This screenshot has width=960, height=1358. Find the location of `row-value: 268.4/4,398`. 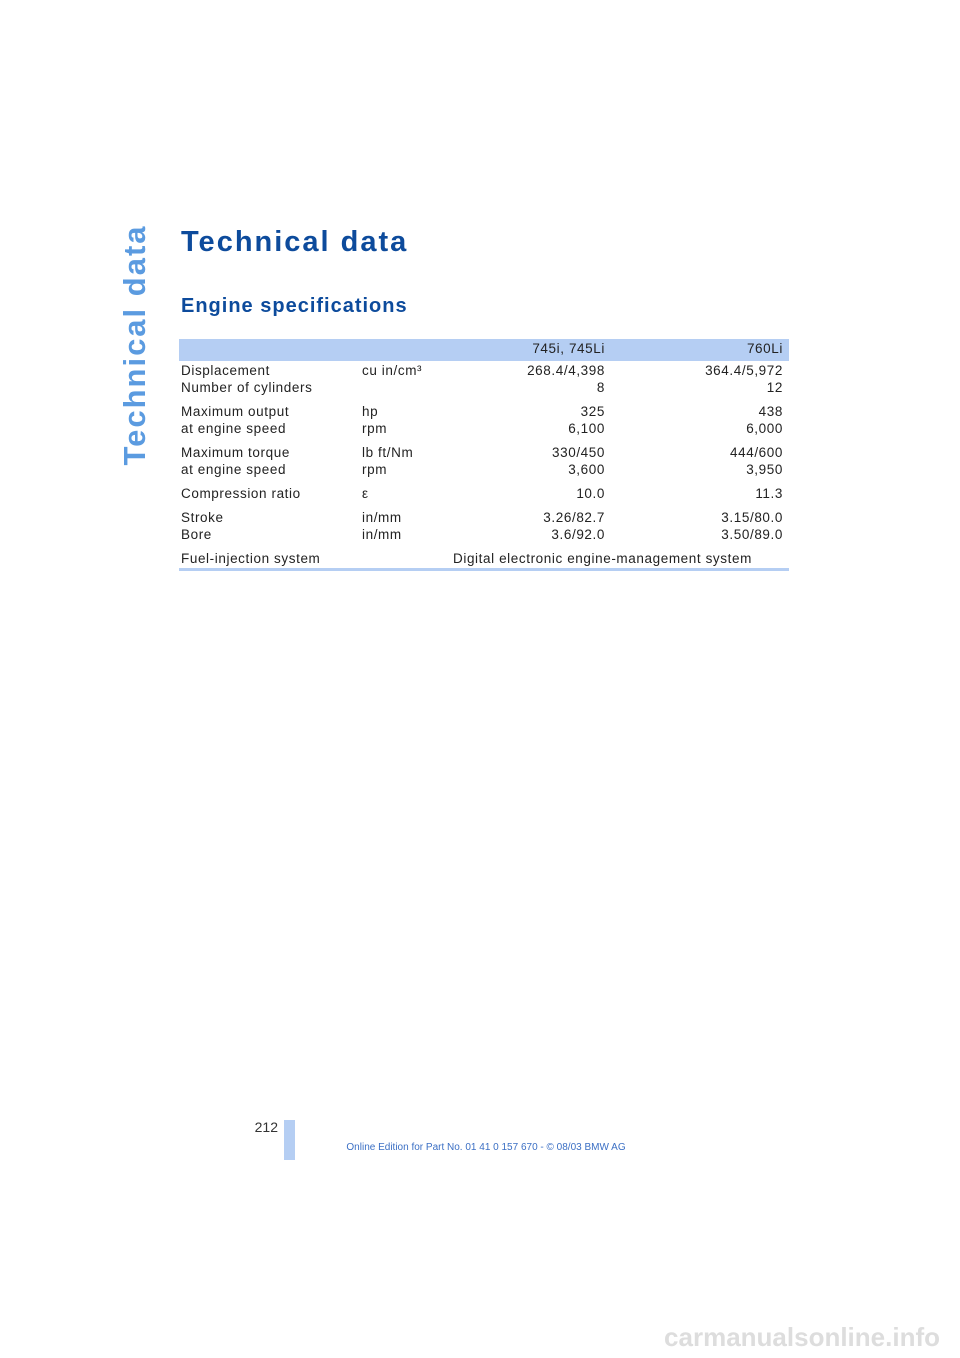

row-value: 268.4/4,398 is located at coordinates (566, 370).